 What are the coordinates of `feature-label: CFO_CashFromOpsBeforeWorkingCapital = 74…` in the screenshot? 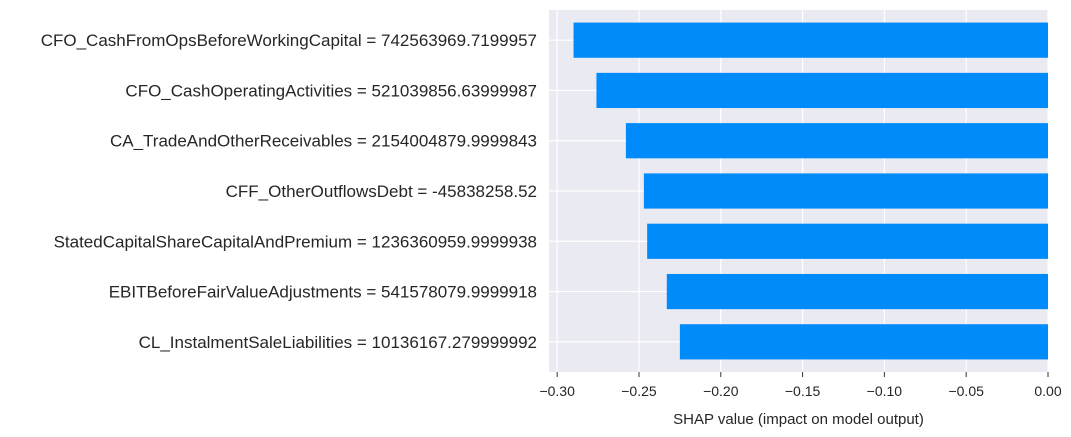 It's located at (289, 40).